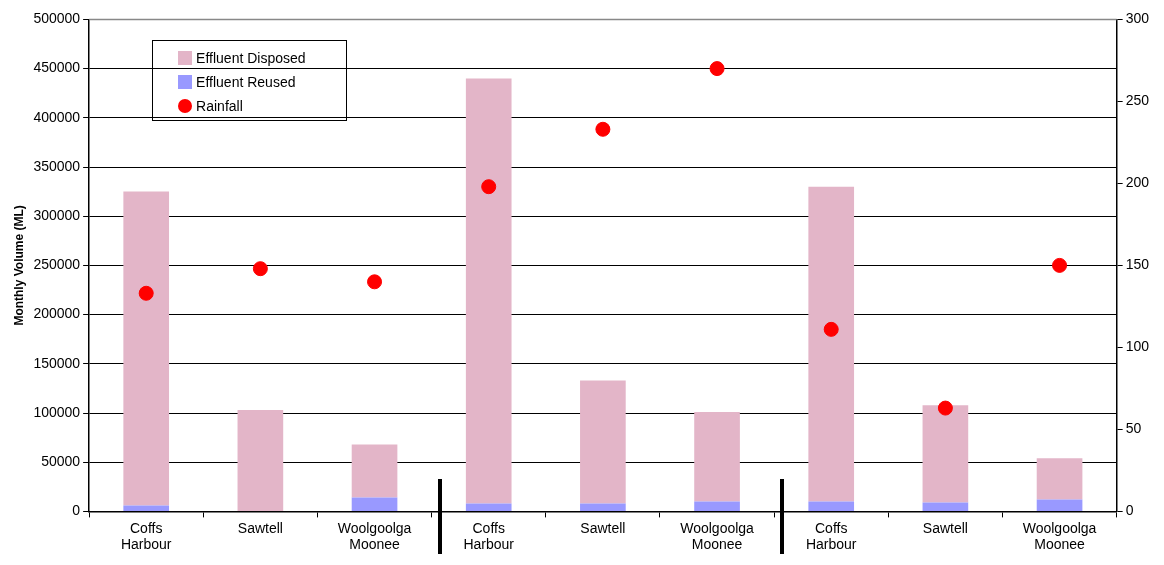 The image size is (1164, 565). Describe the element at coordinates (251, 57) in the screenshot. I see `legend-label: Effluent Disposed` at that location.